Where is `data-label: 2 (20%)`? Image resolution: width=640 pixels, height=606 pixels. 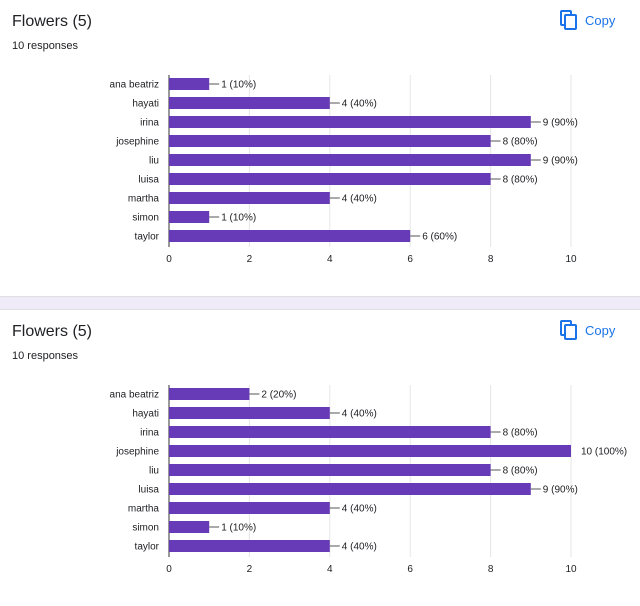
data-label: 2 (20%) is located at coordinates (278, 395).